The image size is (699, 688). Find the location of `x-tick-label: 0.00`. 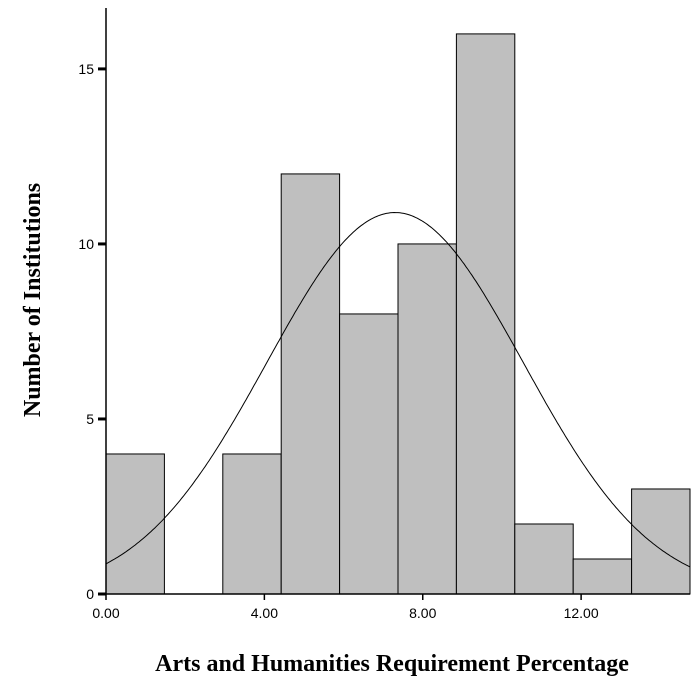

x-tick-label: 0.00 is located at coordinates (105, 613).